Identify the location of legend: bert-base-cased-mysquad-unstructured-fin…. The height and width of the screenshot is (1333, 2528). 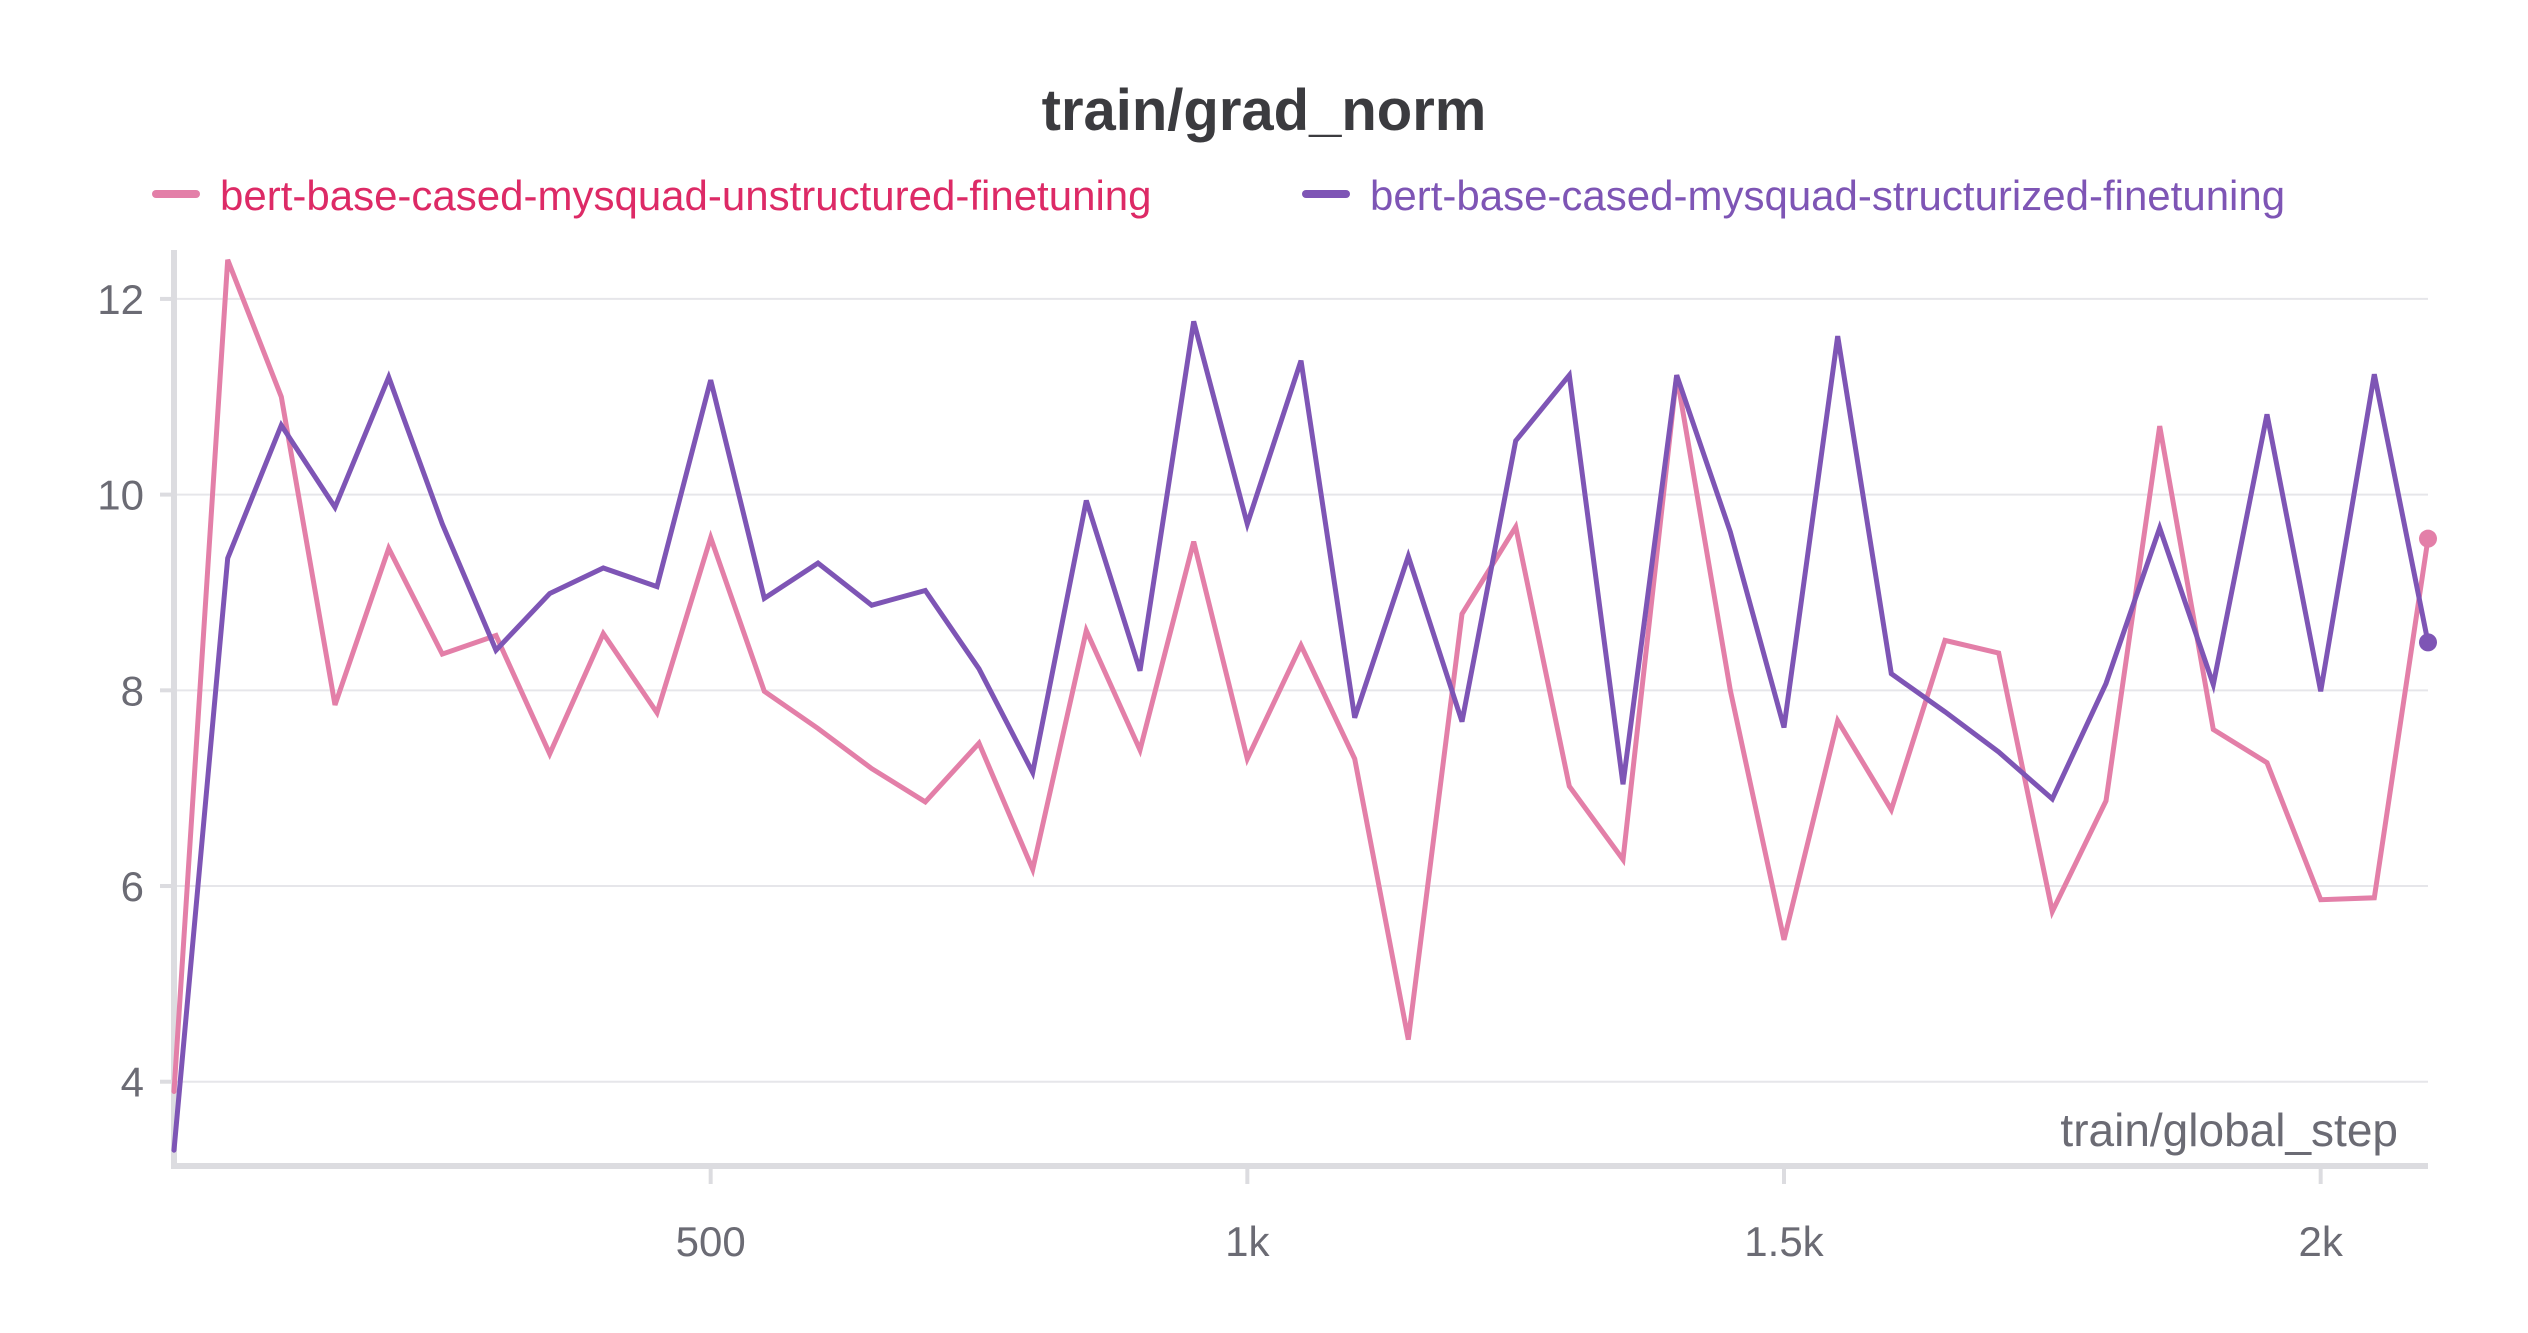
(1218, 195).